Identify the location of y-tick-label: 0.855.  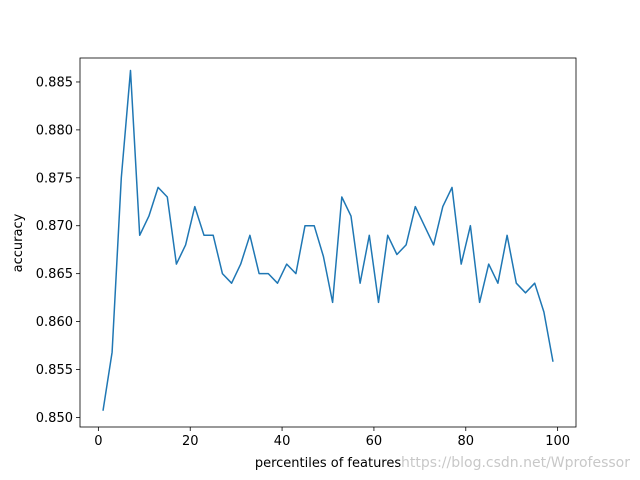
(54, 370).